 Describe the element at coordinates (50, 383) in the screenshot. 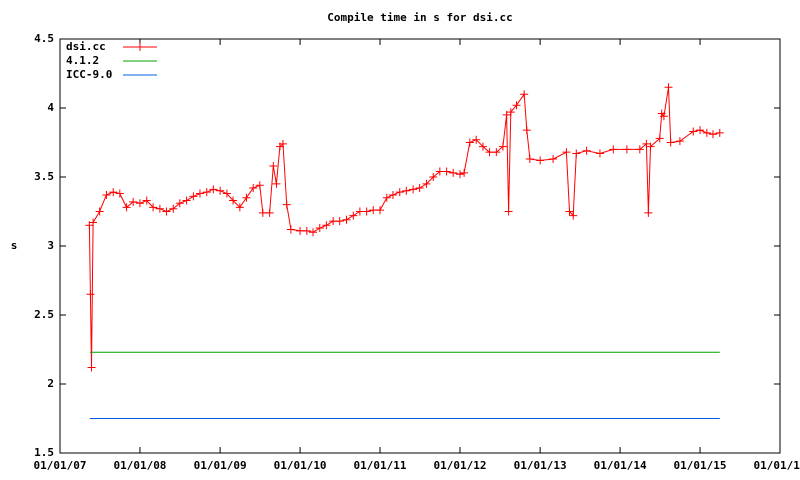

I see `y-tick-label: 2` at that location.